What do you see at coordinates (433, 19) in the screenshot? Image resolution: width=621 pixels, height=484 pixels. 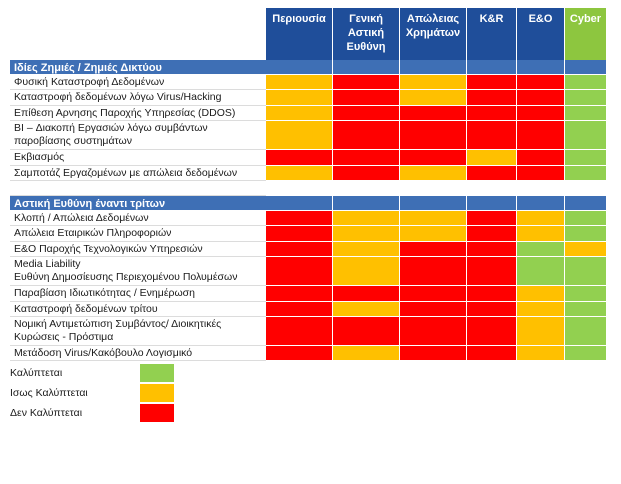 I see `column-header-line: Απώλειας` at bounding box center [433, 19].